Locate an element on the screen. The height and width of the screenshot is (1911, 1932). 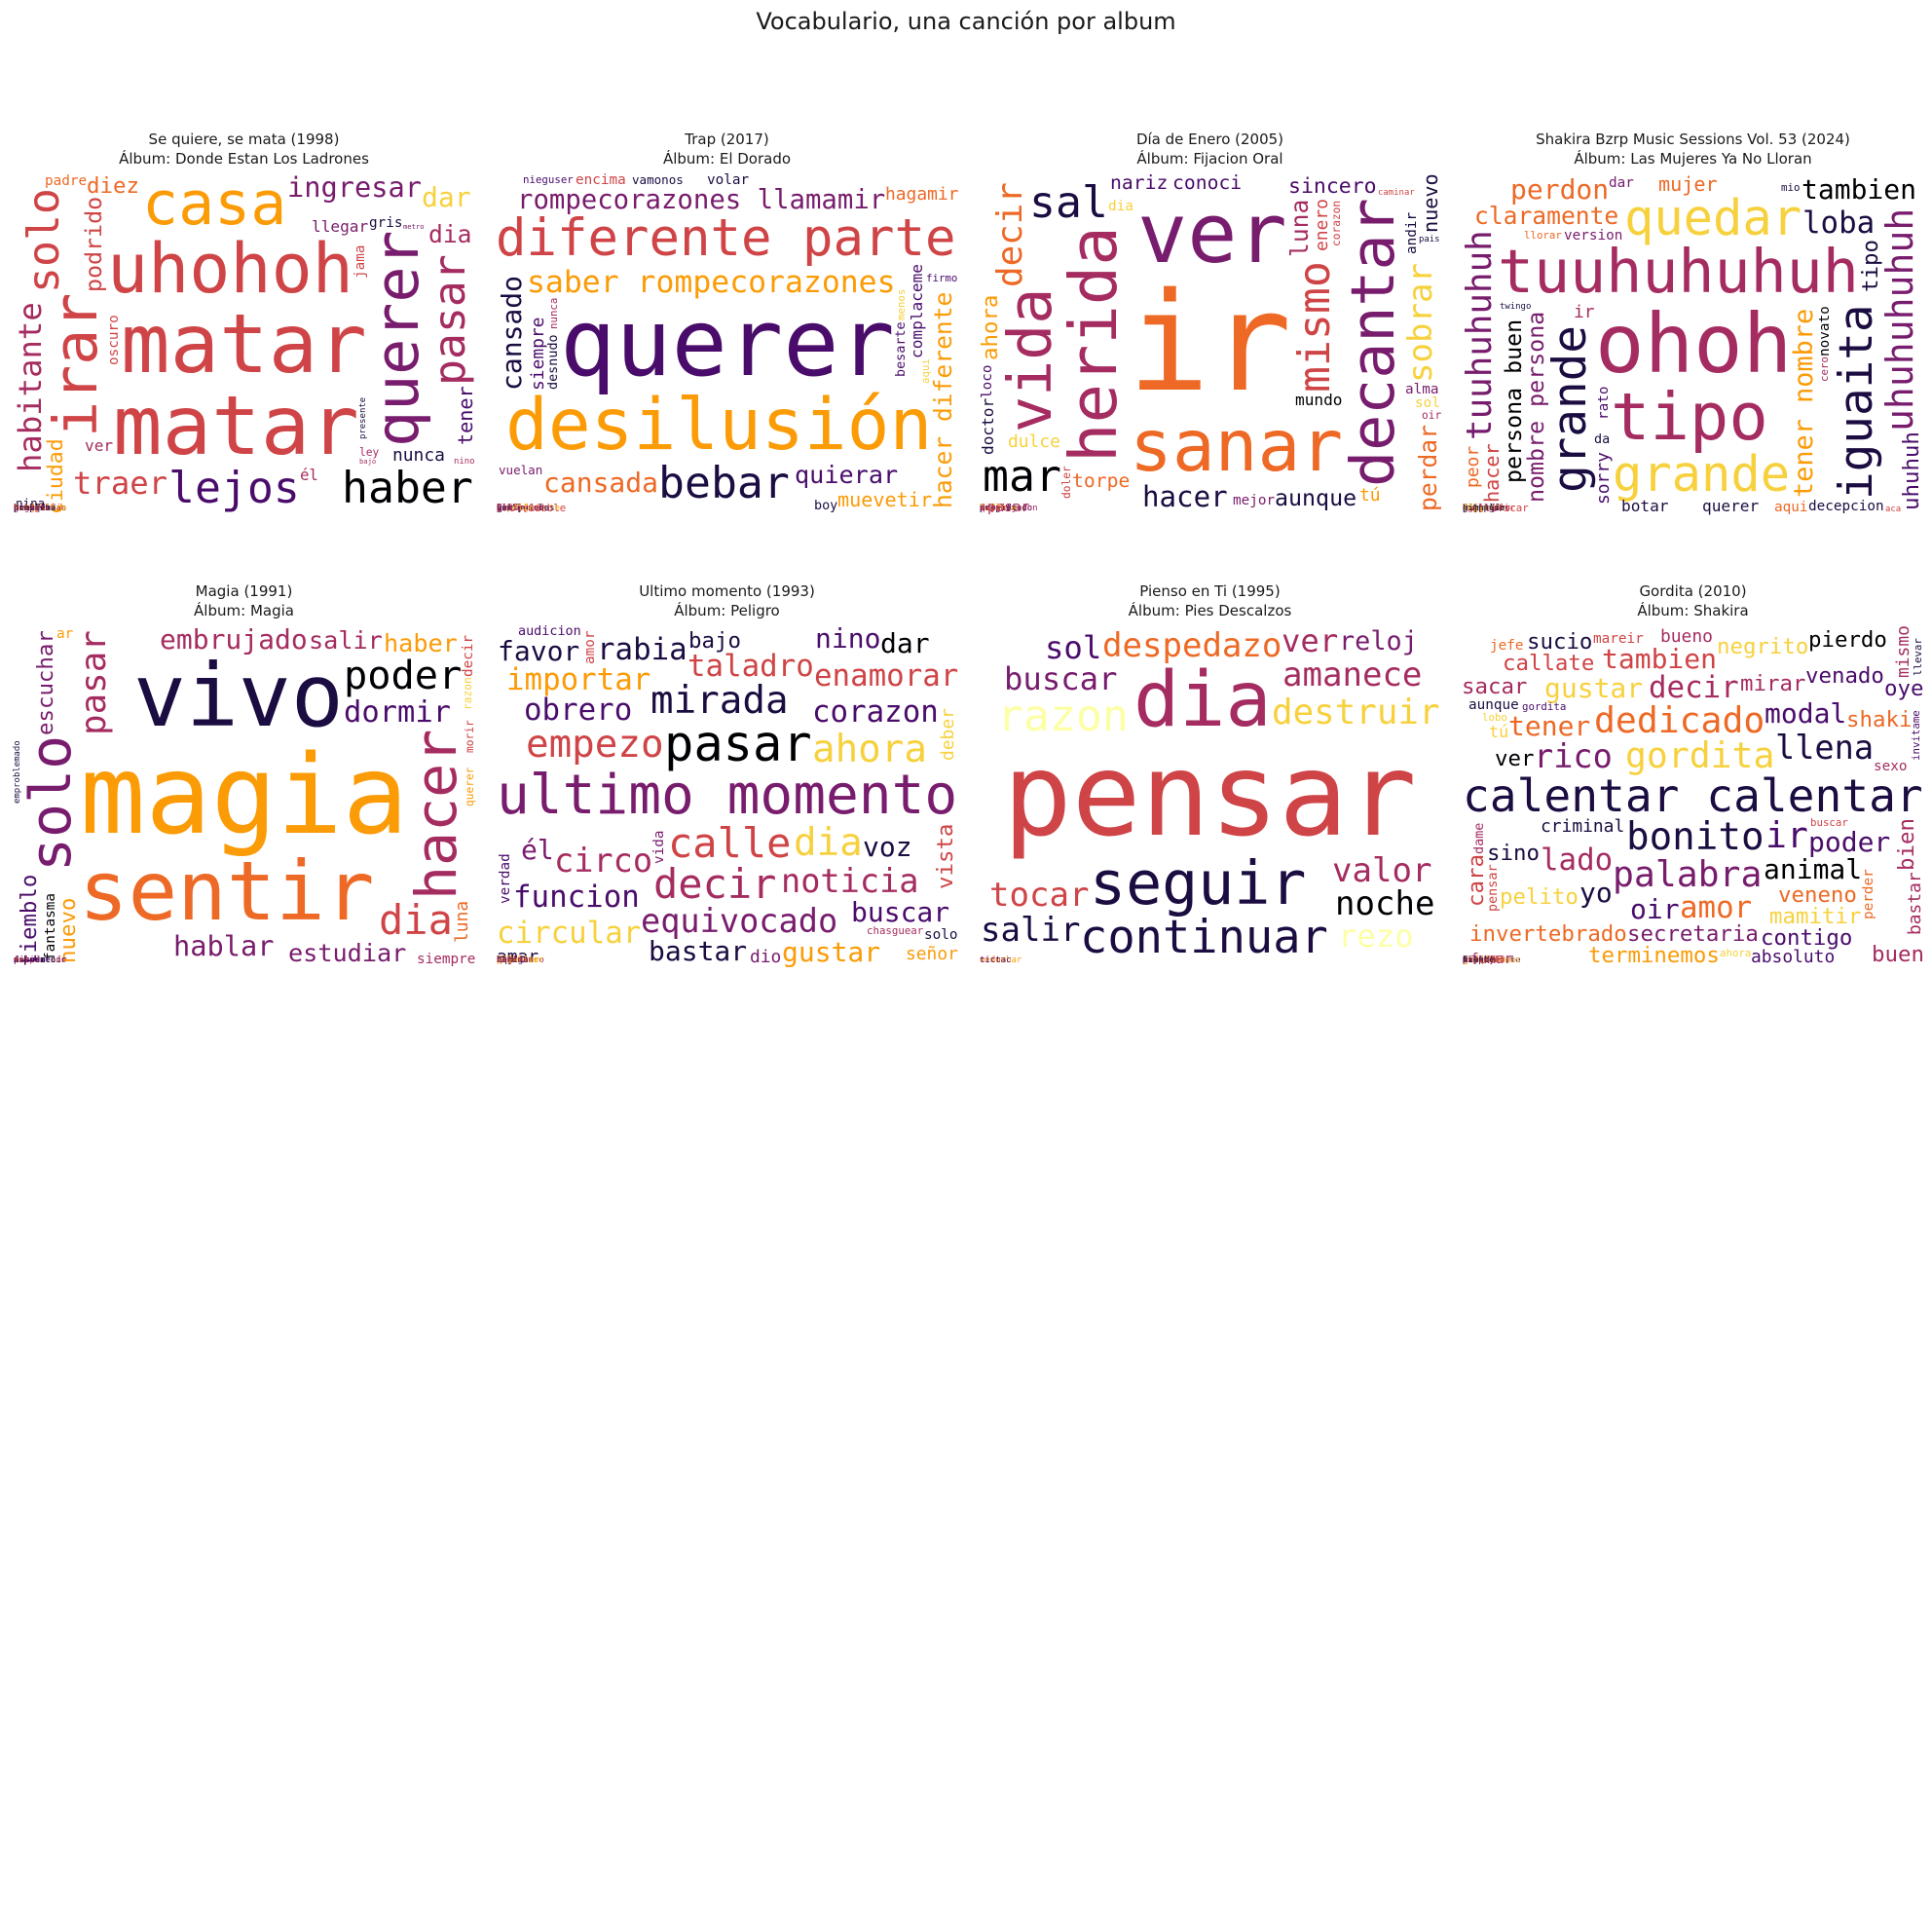
word-mark: altura is located at coordinates (513, 509).